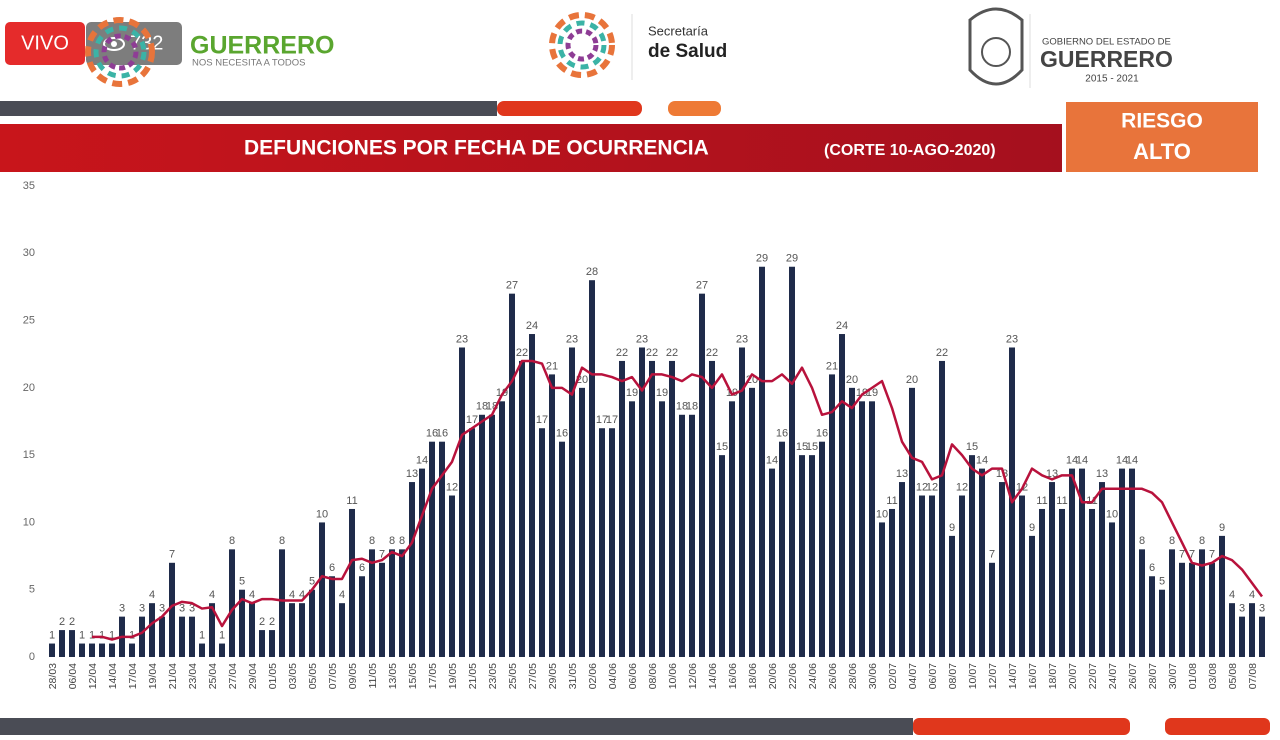 This screenshot has height=740, width=1280. Describe the element at coordinates (553, 676) in the screenshot. I see `x-tick-label: 29/05` at that location.